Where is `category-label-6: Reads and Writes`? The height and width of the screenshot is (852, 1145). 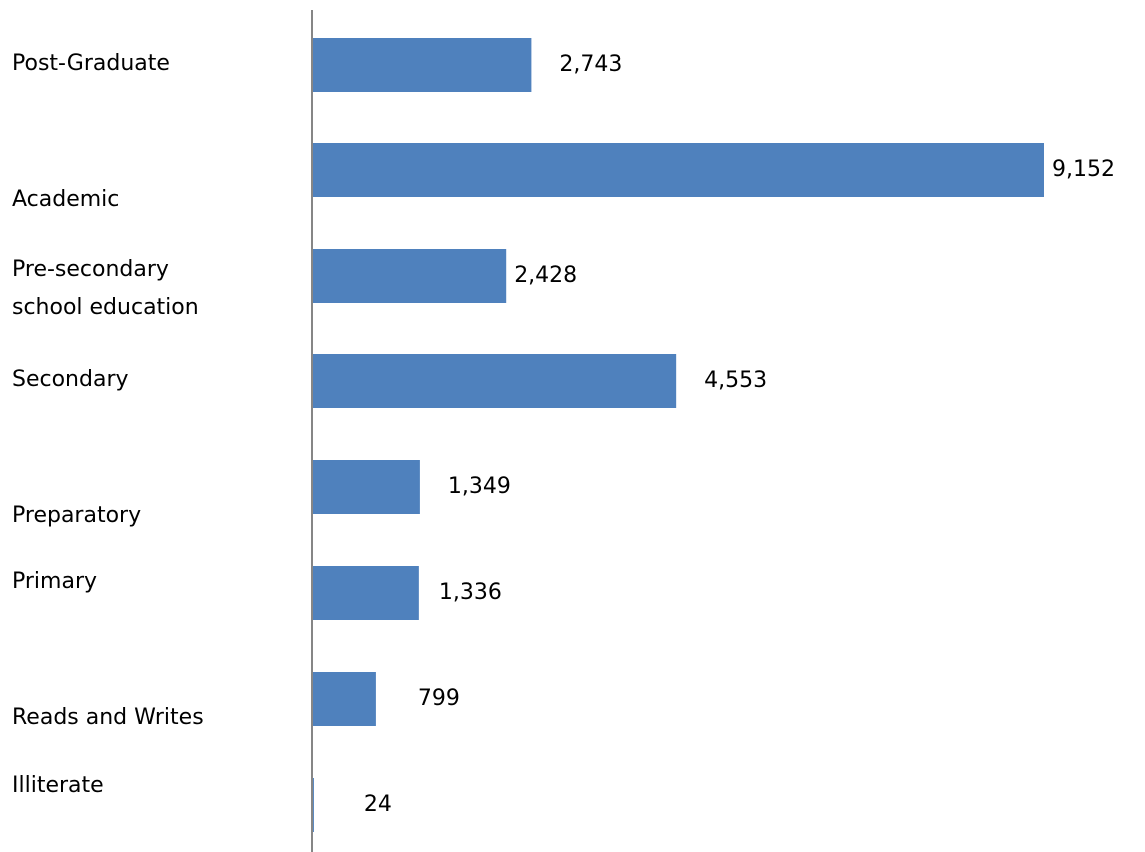
category-label-6: Reads and Writes is located at coordinates (108, 717).